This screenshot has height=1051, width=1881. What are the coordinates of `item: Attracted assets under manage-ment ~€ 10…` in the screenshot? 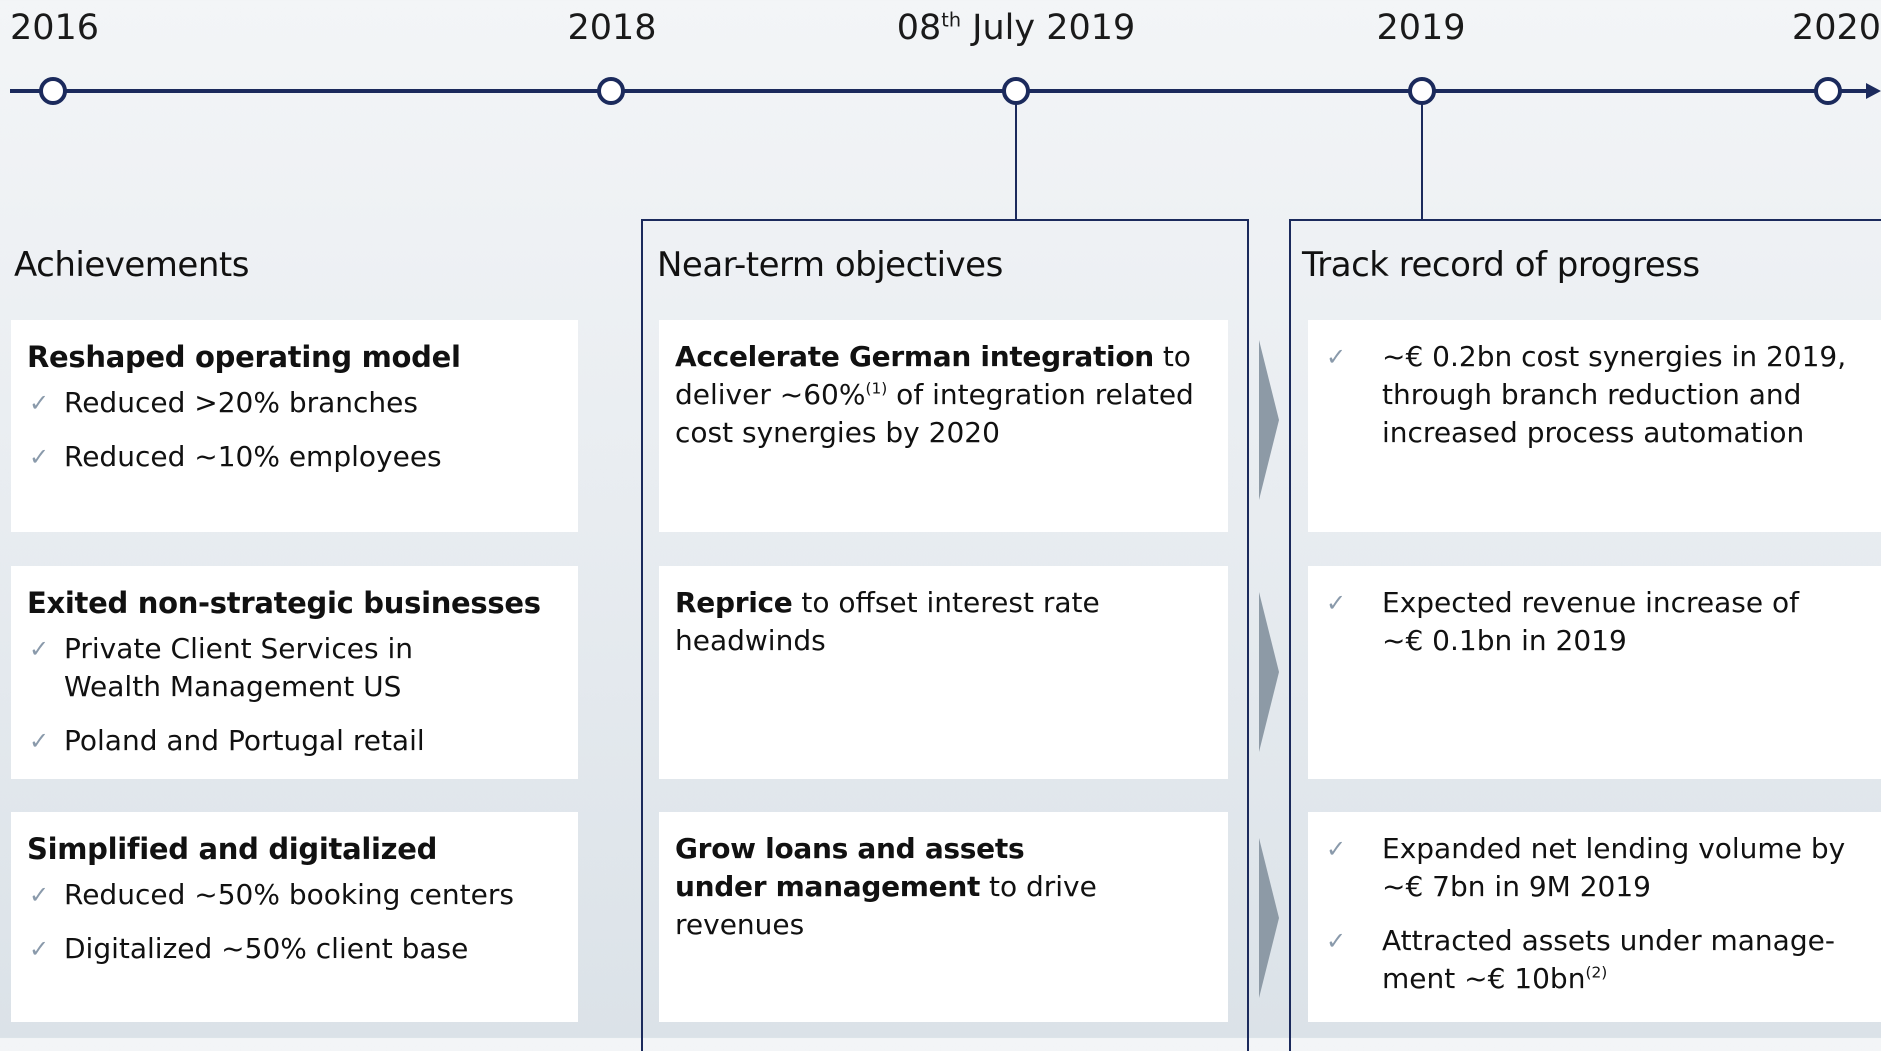 It's located at (1597, 960).